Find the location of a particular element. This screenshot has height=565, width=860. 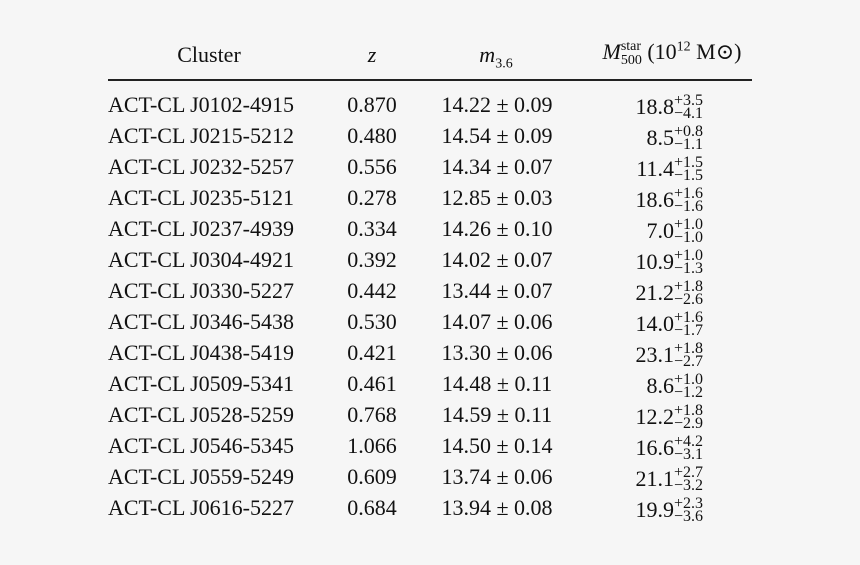

redshift: 0.684 is located at coordinates (372, 507).